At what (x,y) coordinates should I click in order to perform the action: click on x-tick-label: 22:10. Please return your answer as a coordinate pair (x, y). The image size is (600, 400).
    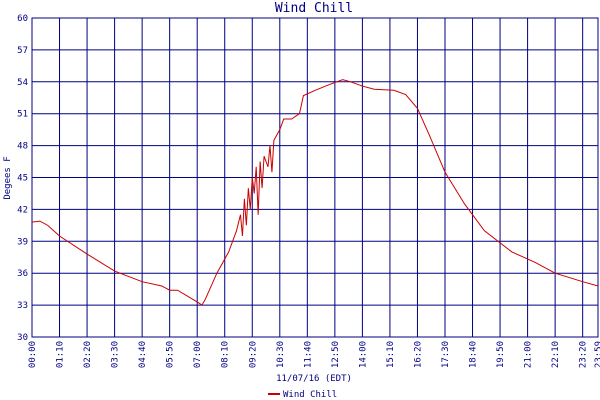
    Looking at the image, I should click on (556, 354).